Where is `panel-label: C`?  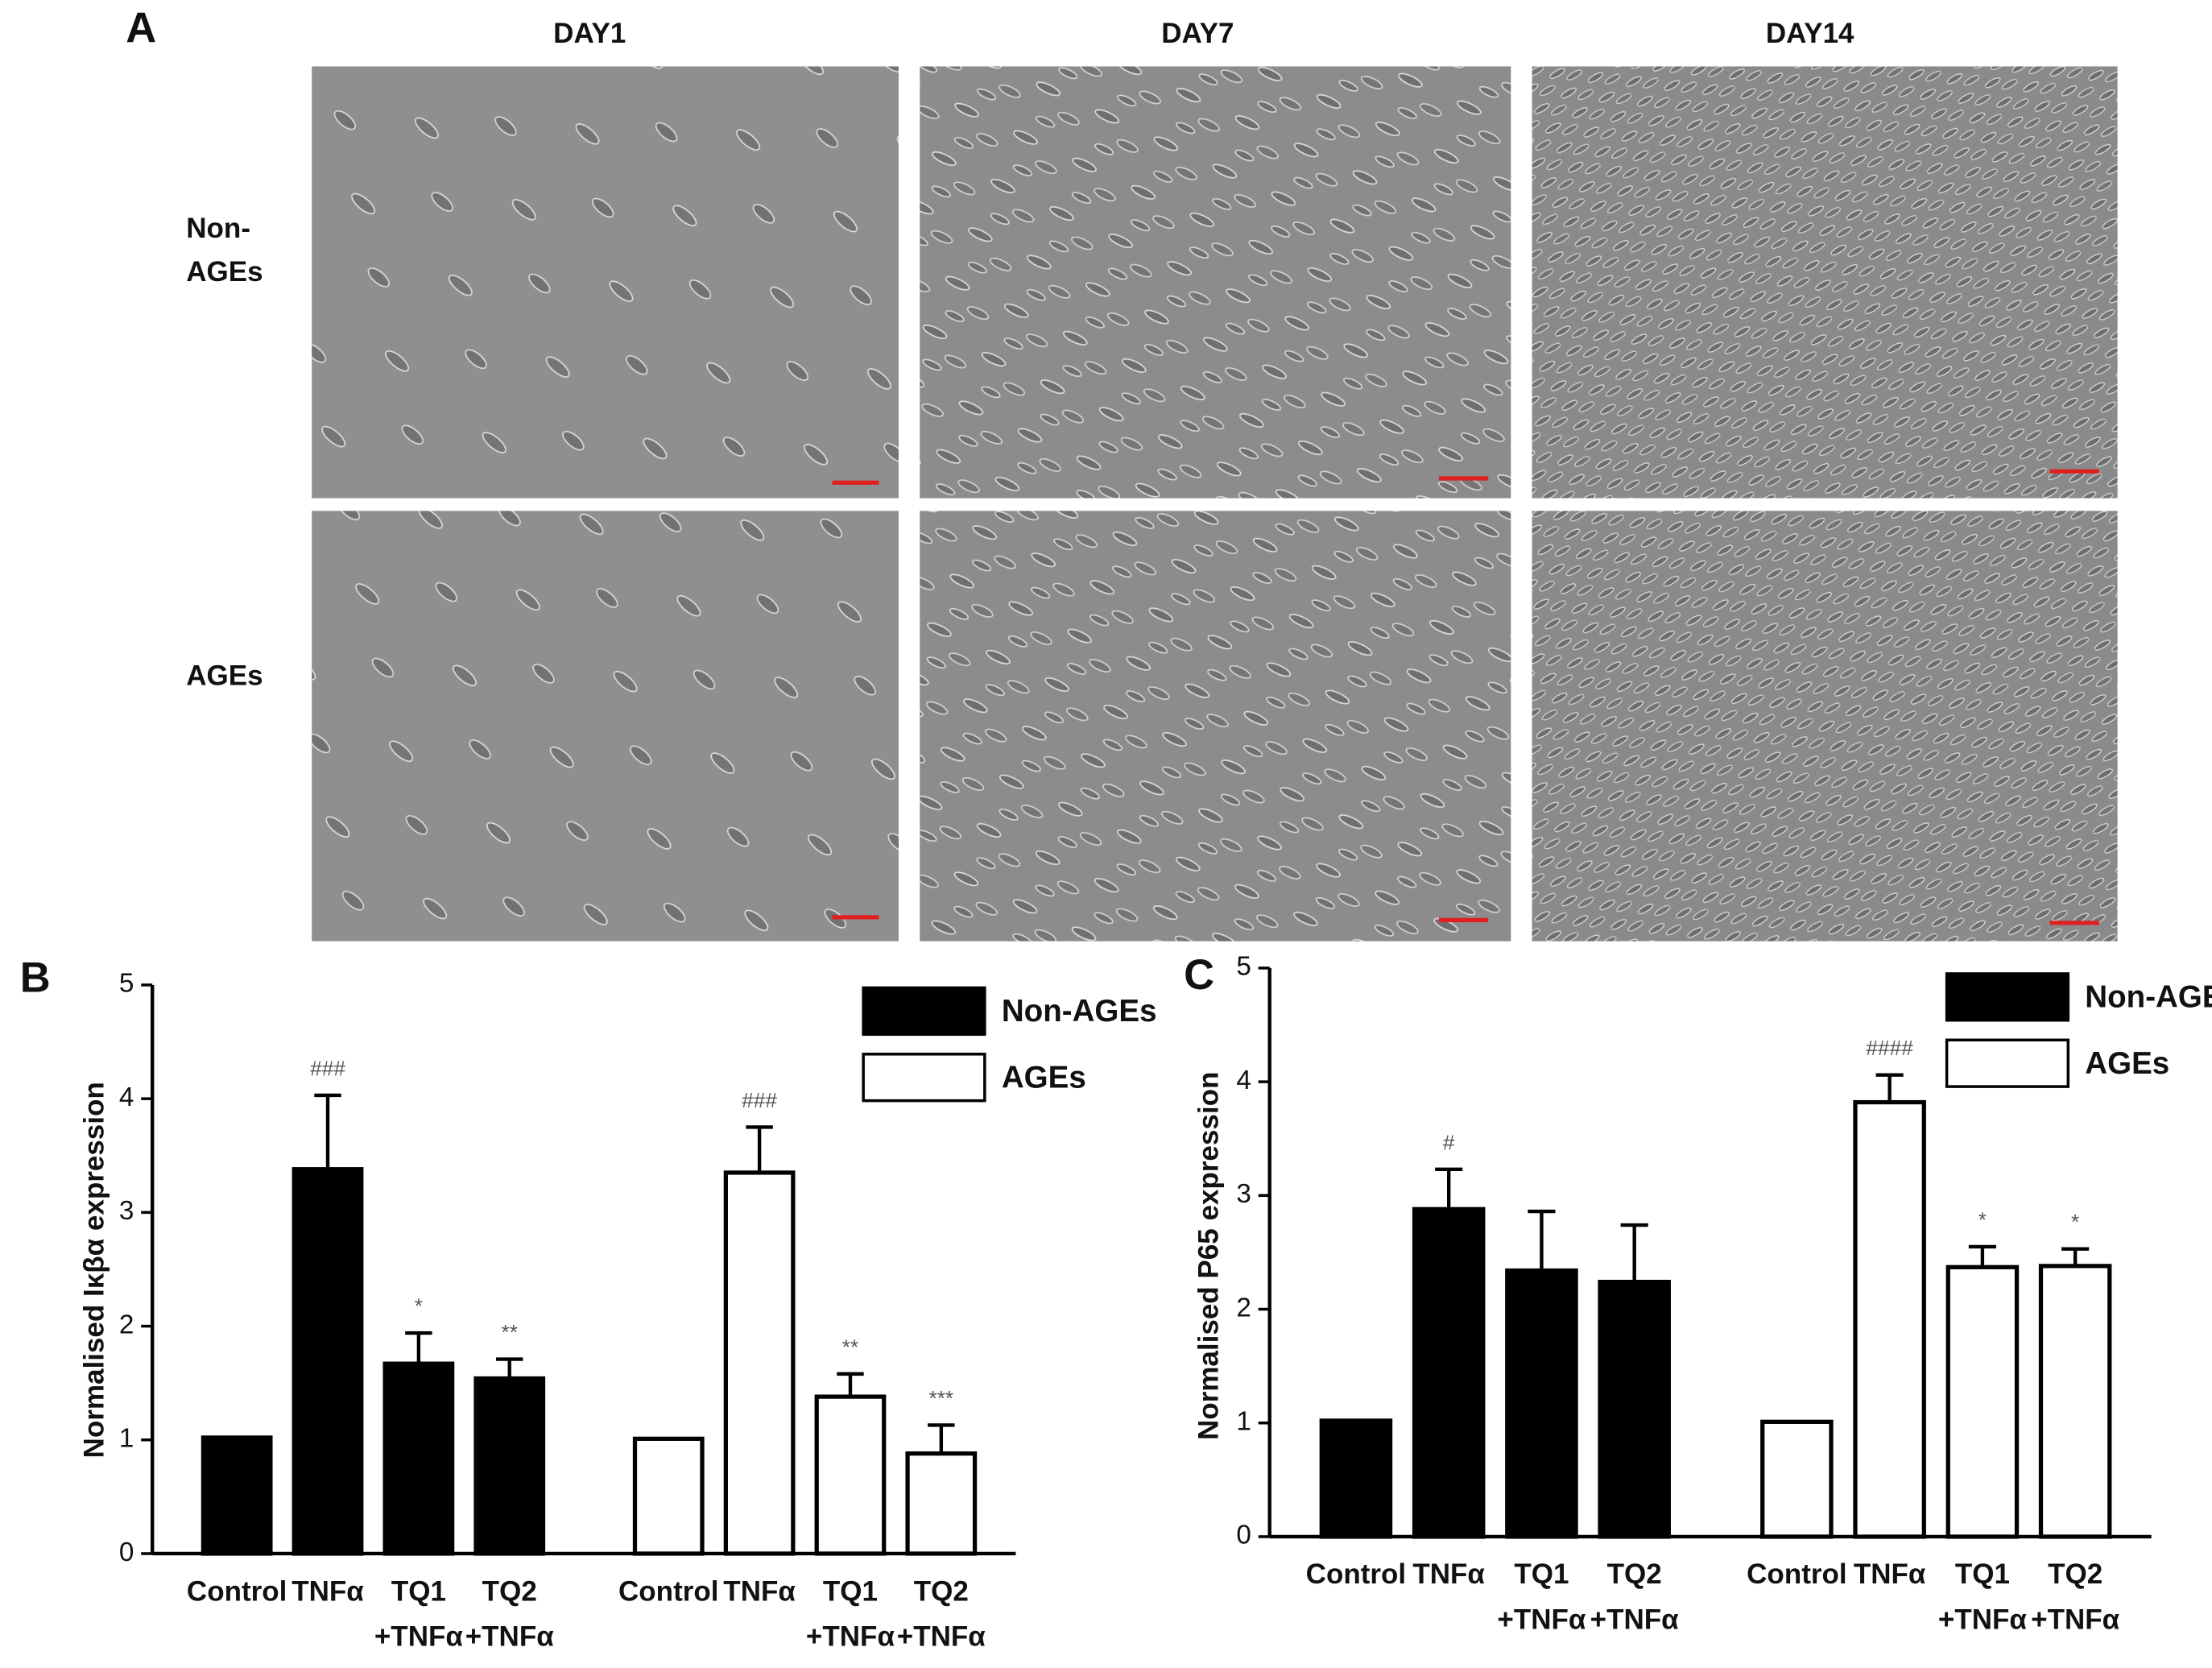
panel-label: C is located at coordinates (1199, 975).